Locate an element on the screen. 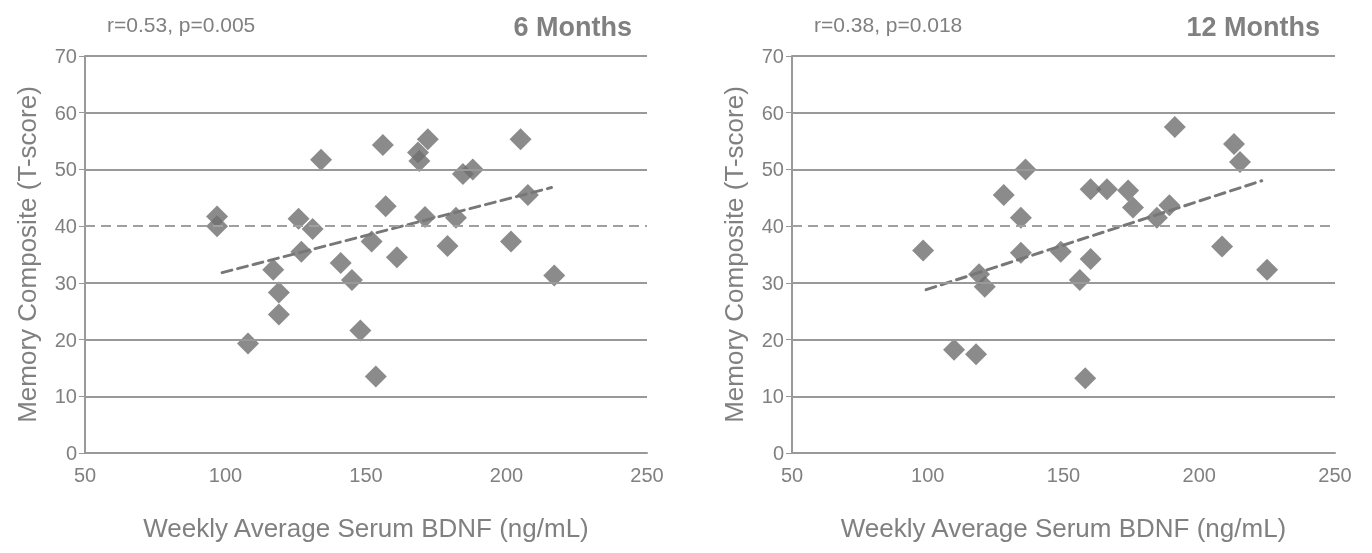  chart-title: 6 Months is located at coordinates (573, 26).